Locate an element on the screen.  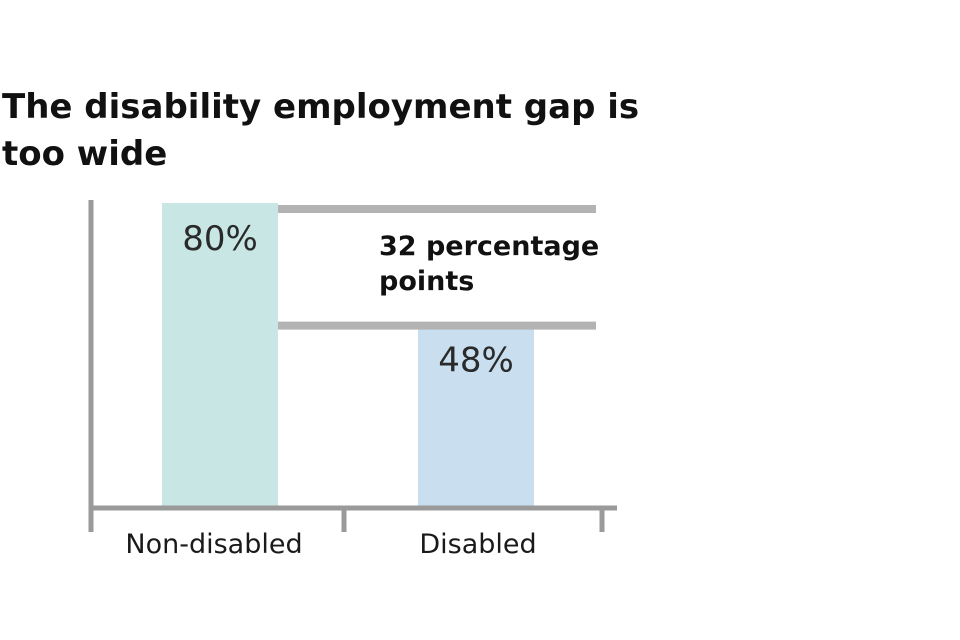
gap-label-line-2: points is located at coordinates (426, 281).